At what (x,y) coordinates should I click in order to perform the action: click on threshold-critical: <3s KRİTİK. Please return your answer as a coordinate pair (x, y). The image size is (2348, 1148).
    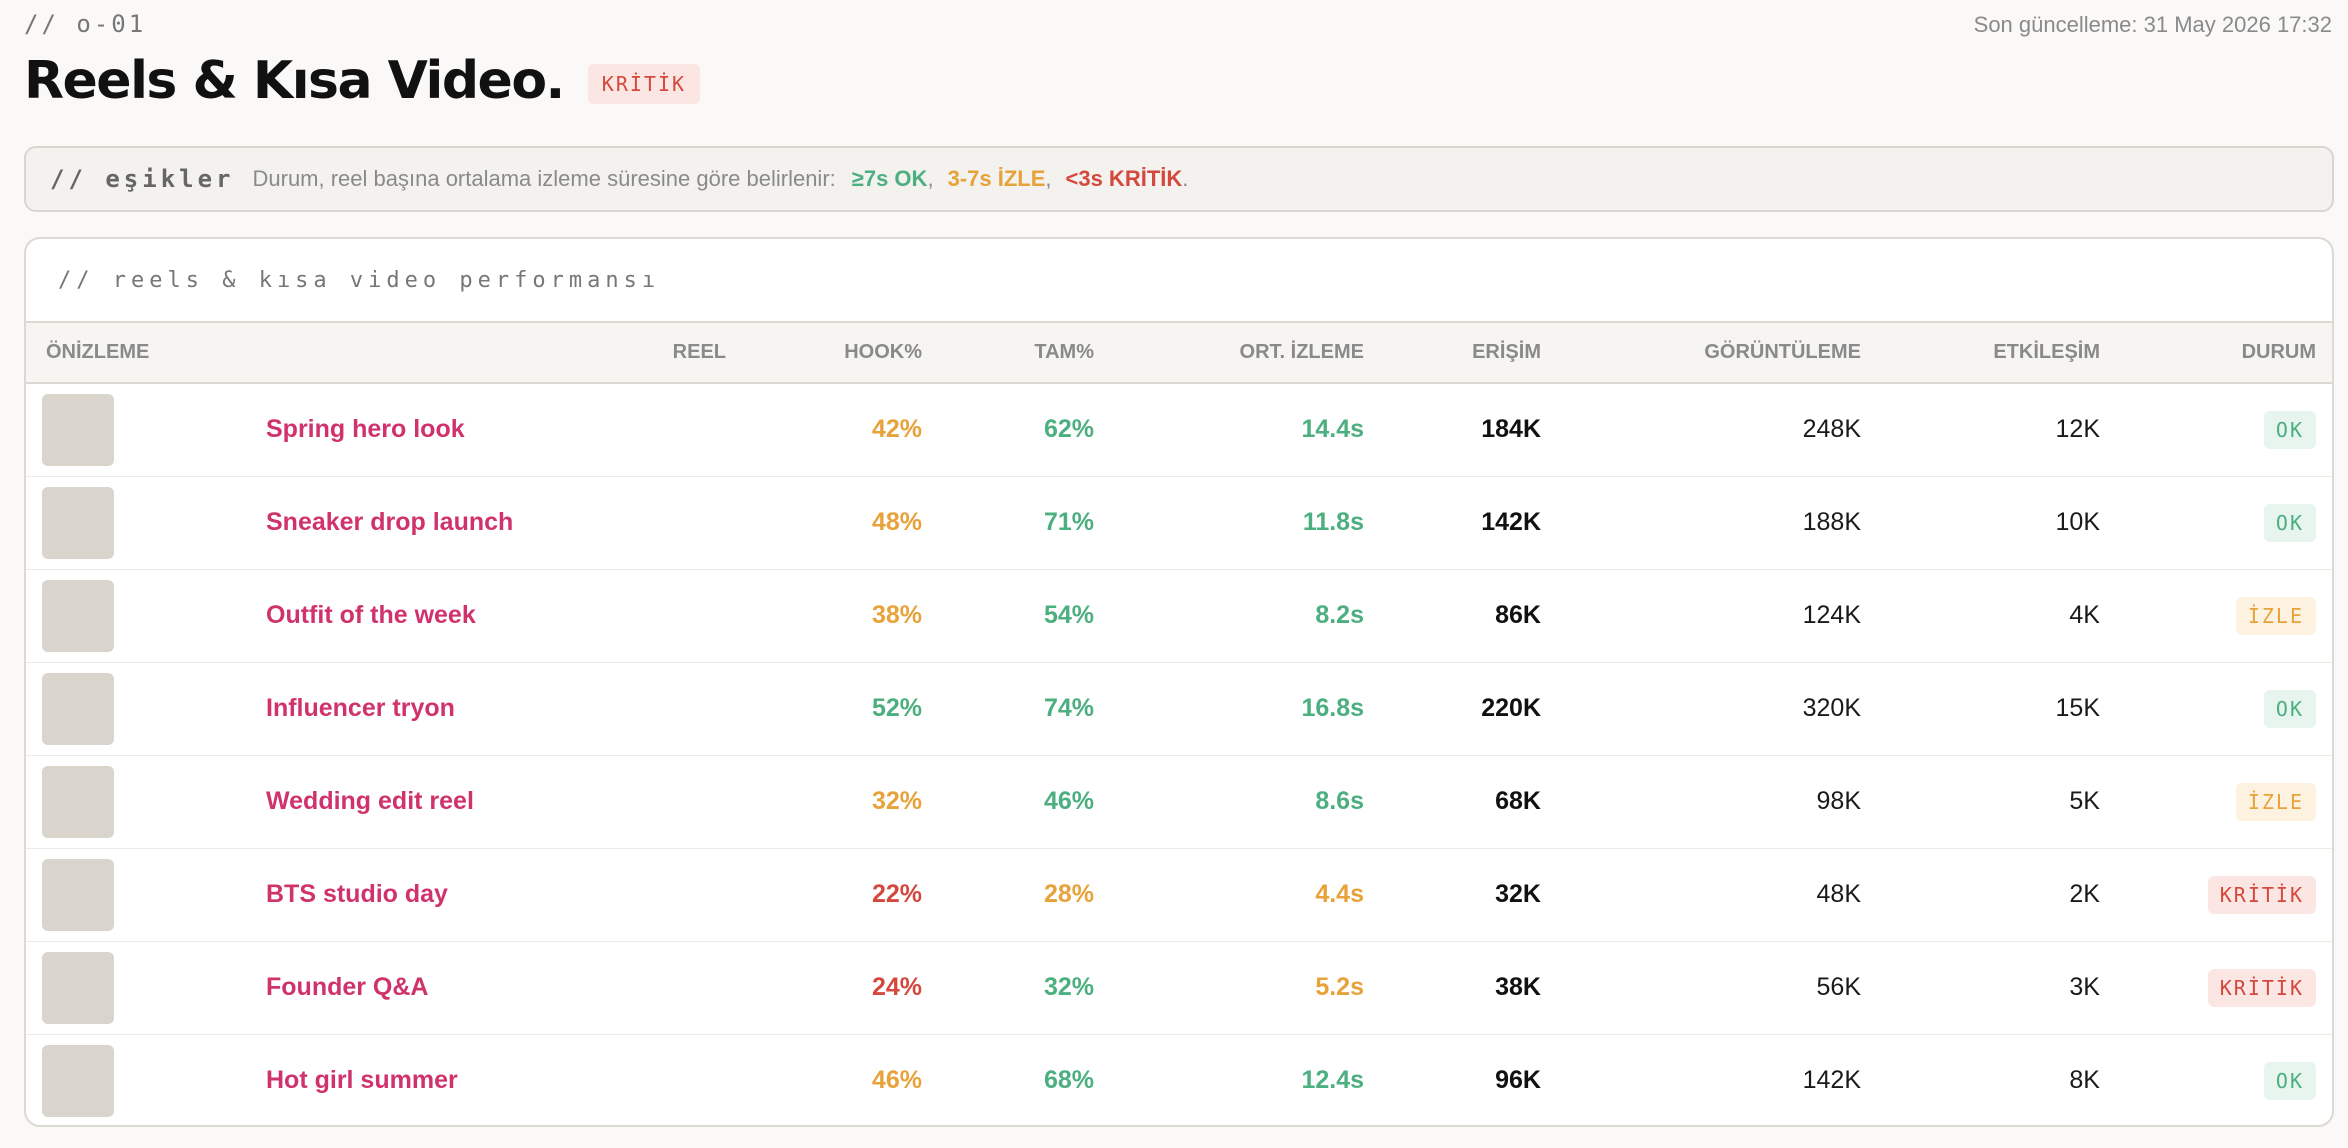
    Looking at the image, I should click on (1124, 178).